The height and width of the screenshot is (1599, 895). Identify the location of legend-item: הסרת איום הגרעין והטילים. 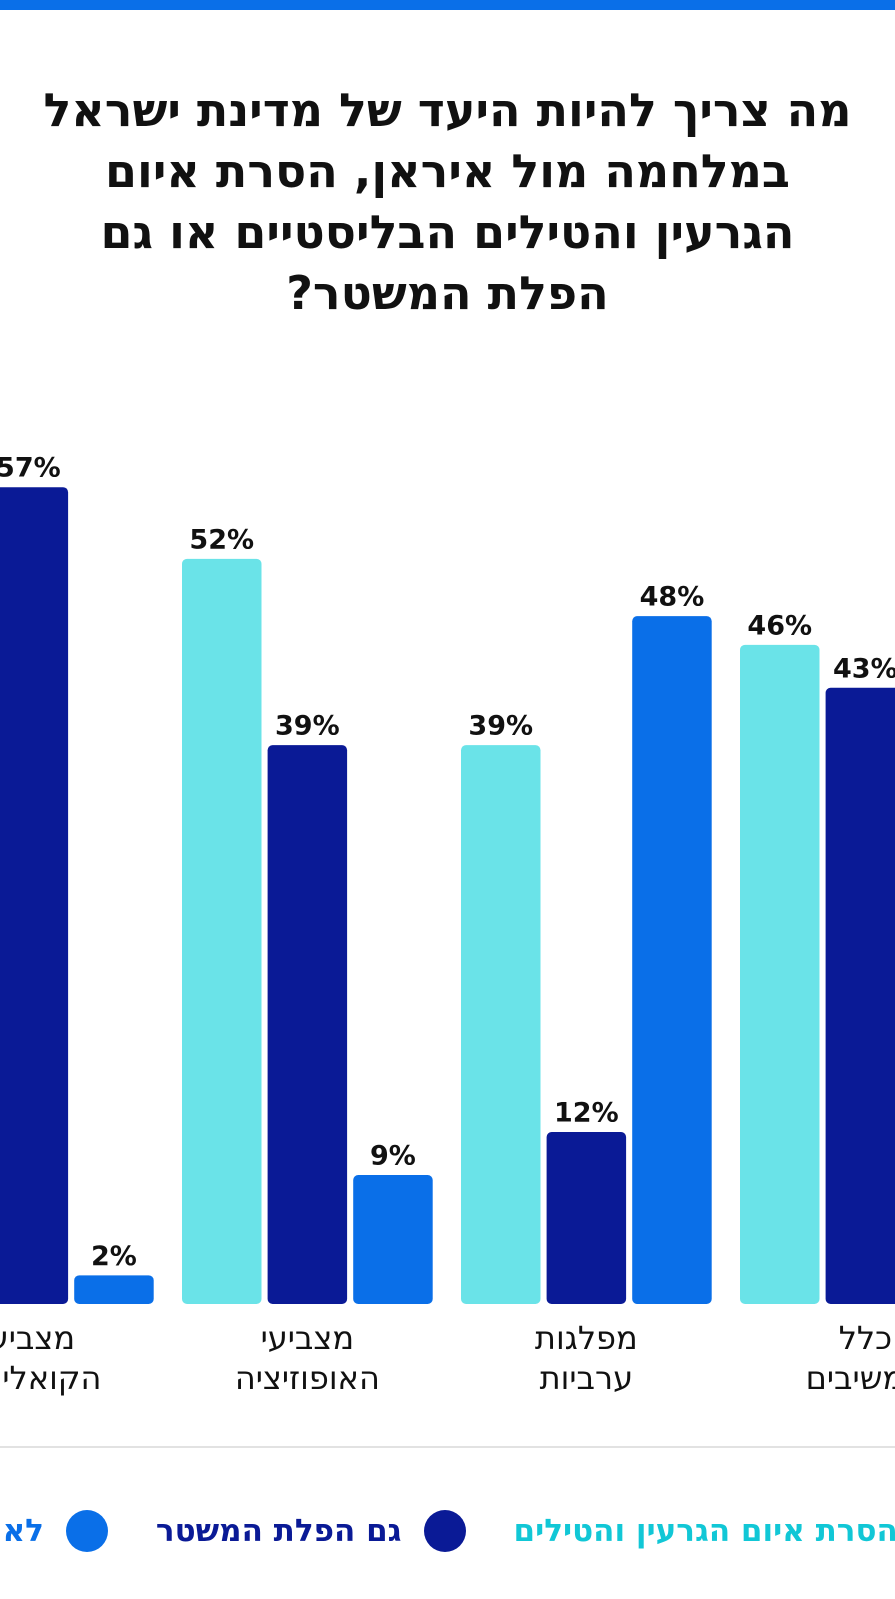
(704, 1531).